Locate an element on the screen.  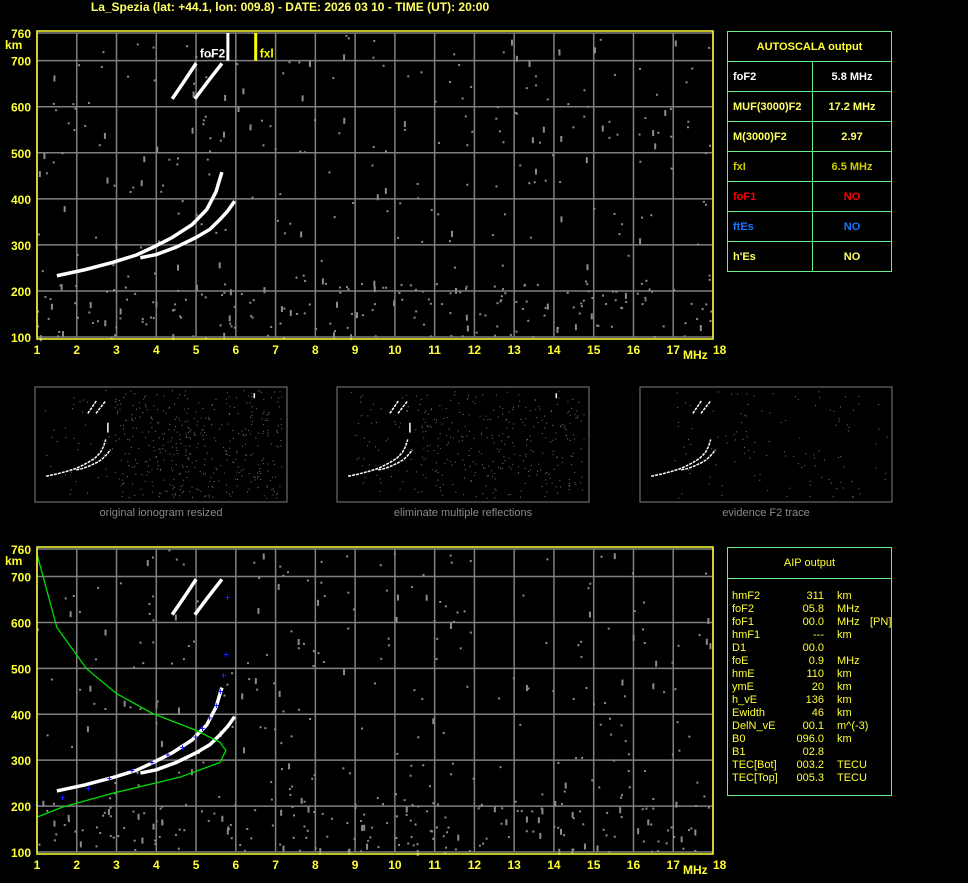
autoscala-row: foF1 NO is located at coordinates (809, 196).